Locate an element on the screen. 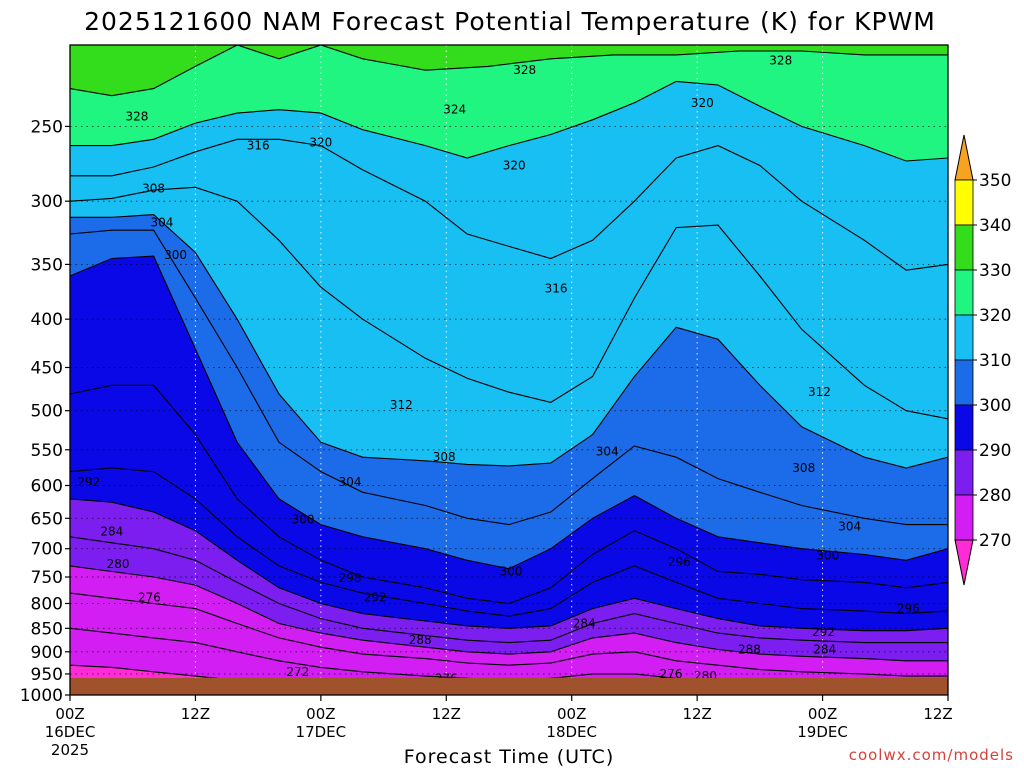  y-tick-label: 900 is located at coordinates (47, 653).